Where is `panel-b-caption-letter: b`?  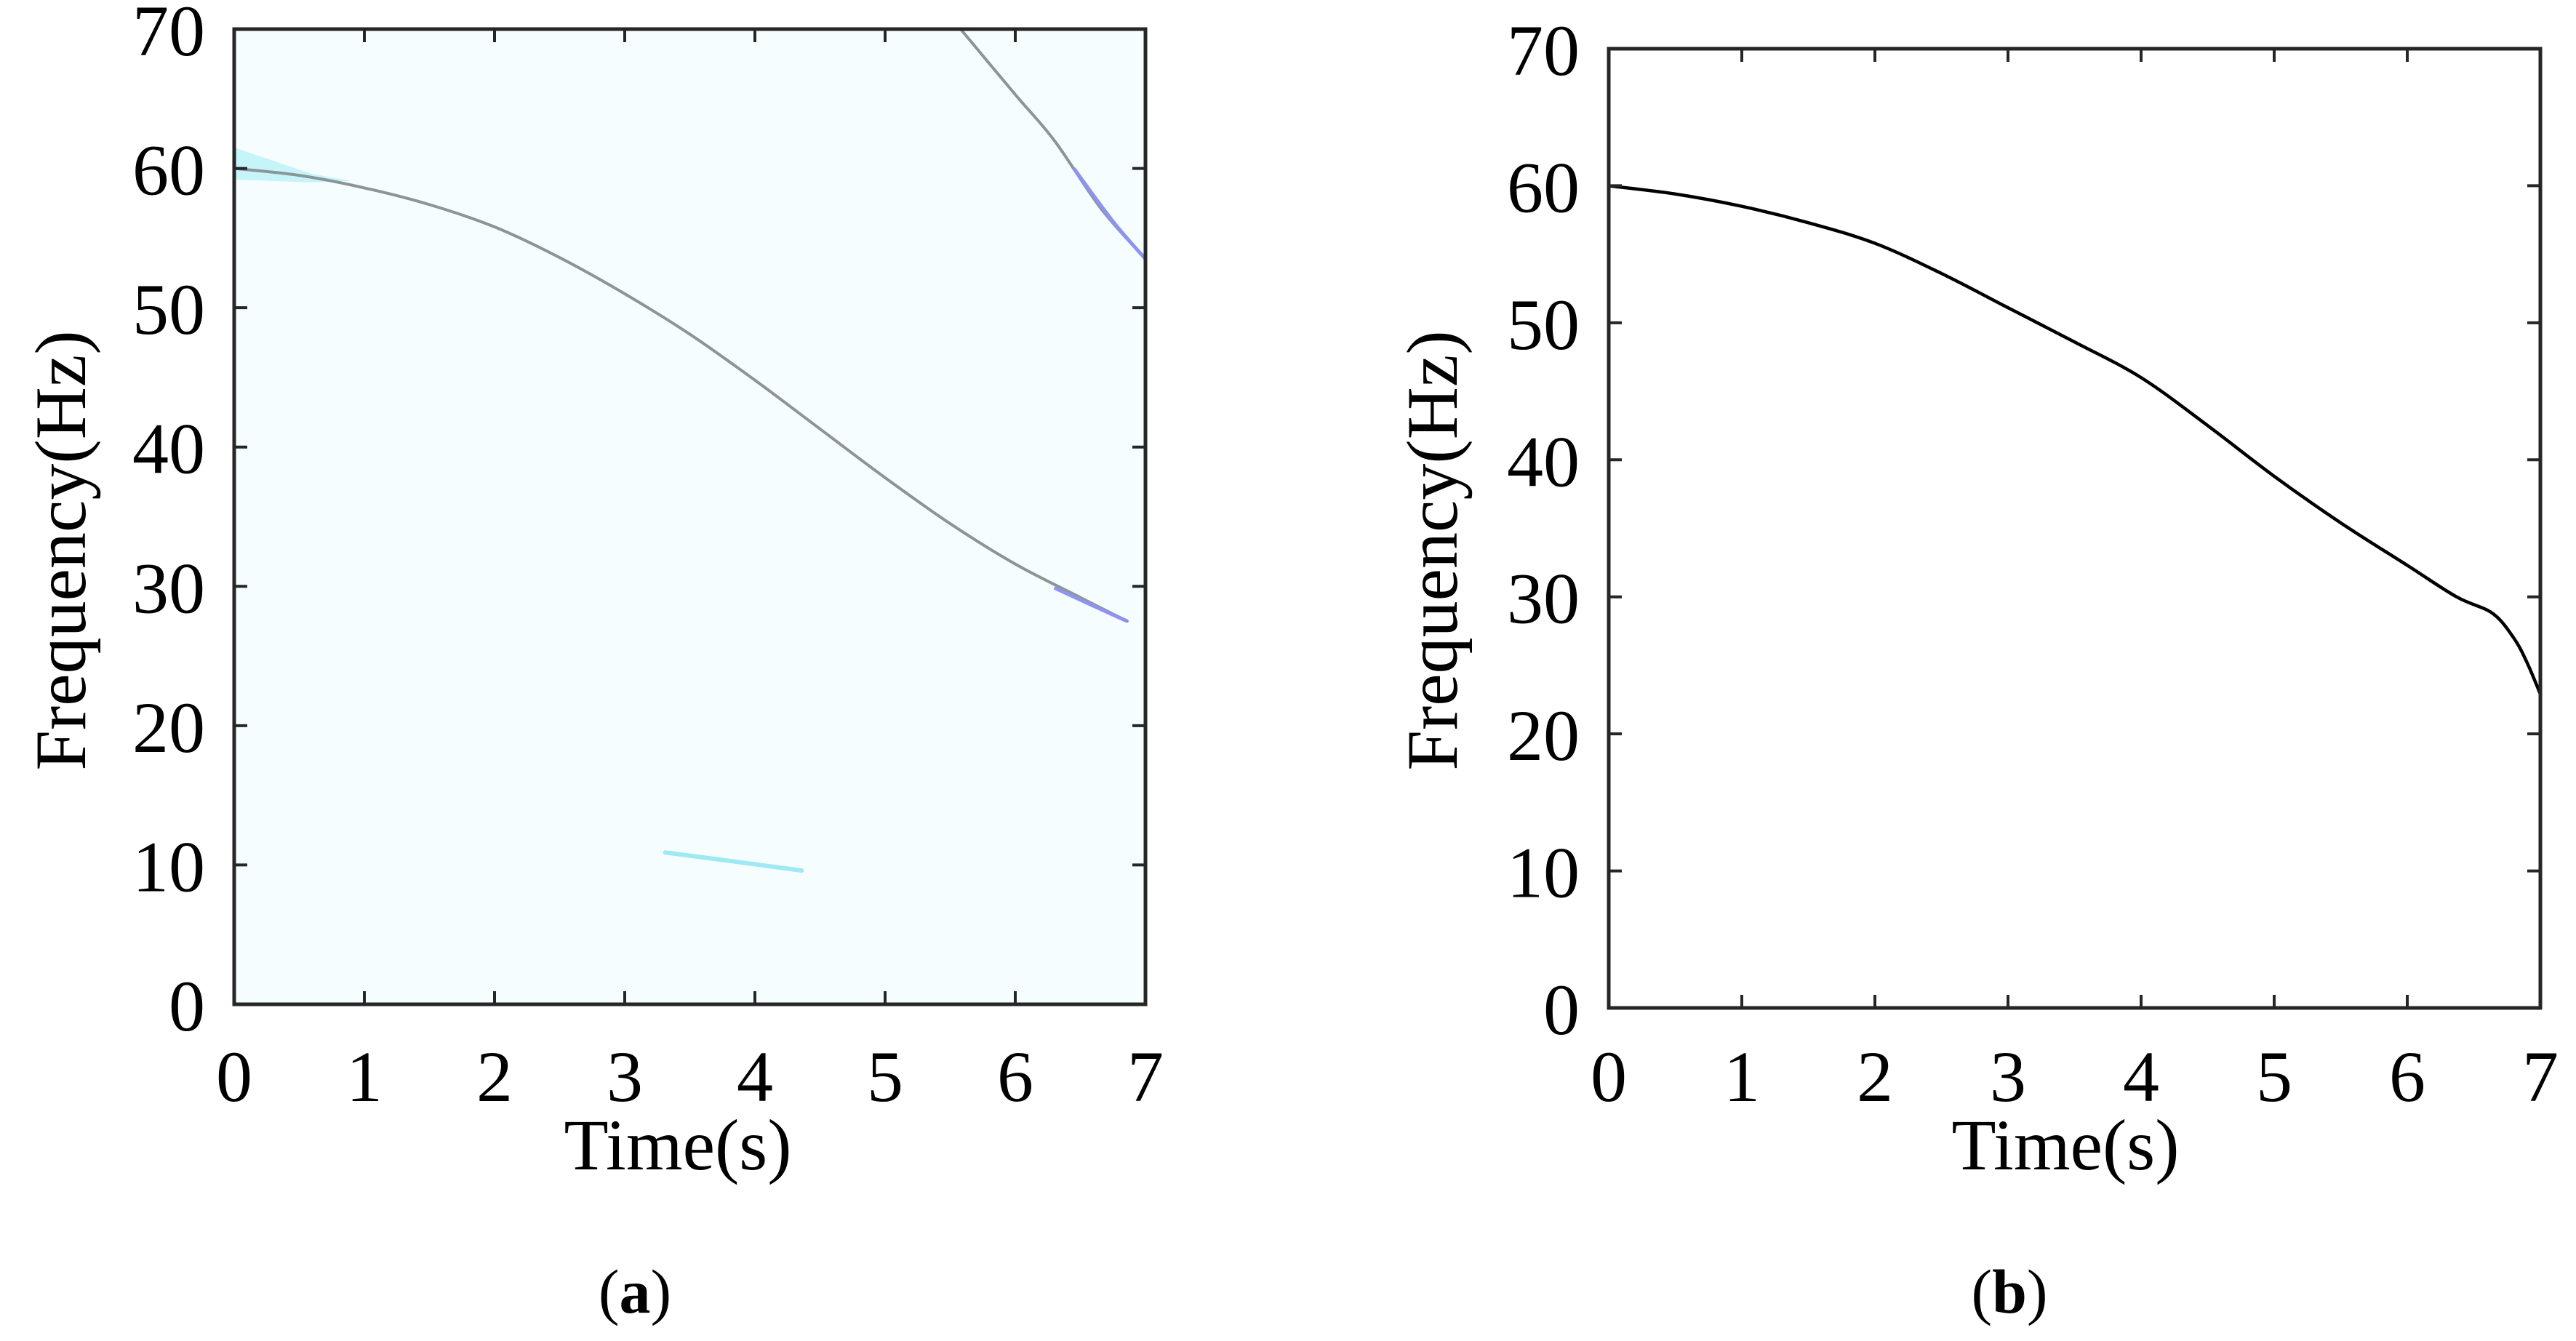
panel-b-caption-letter: b is located at coordinates (2009, 1291).